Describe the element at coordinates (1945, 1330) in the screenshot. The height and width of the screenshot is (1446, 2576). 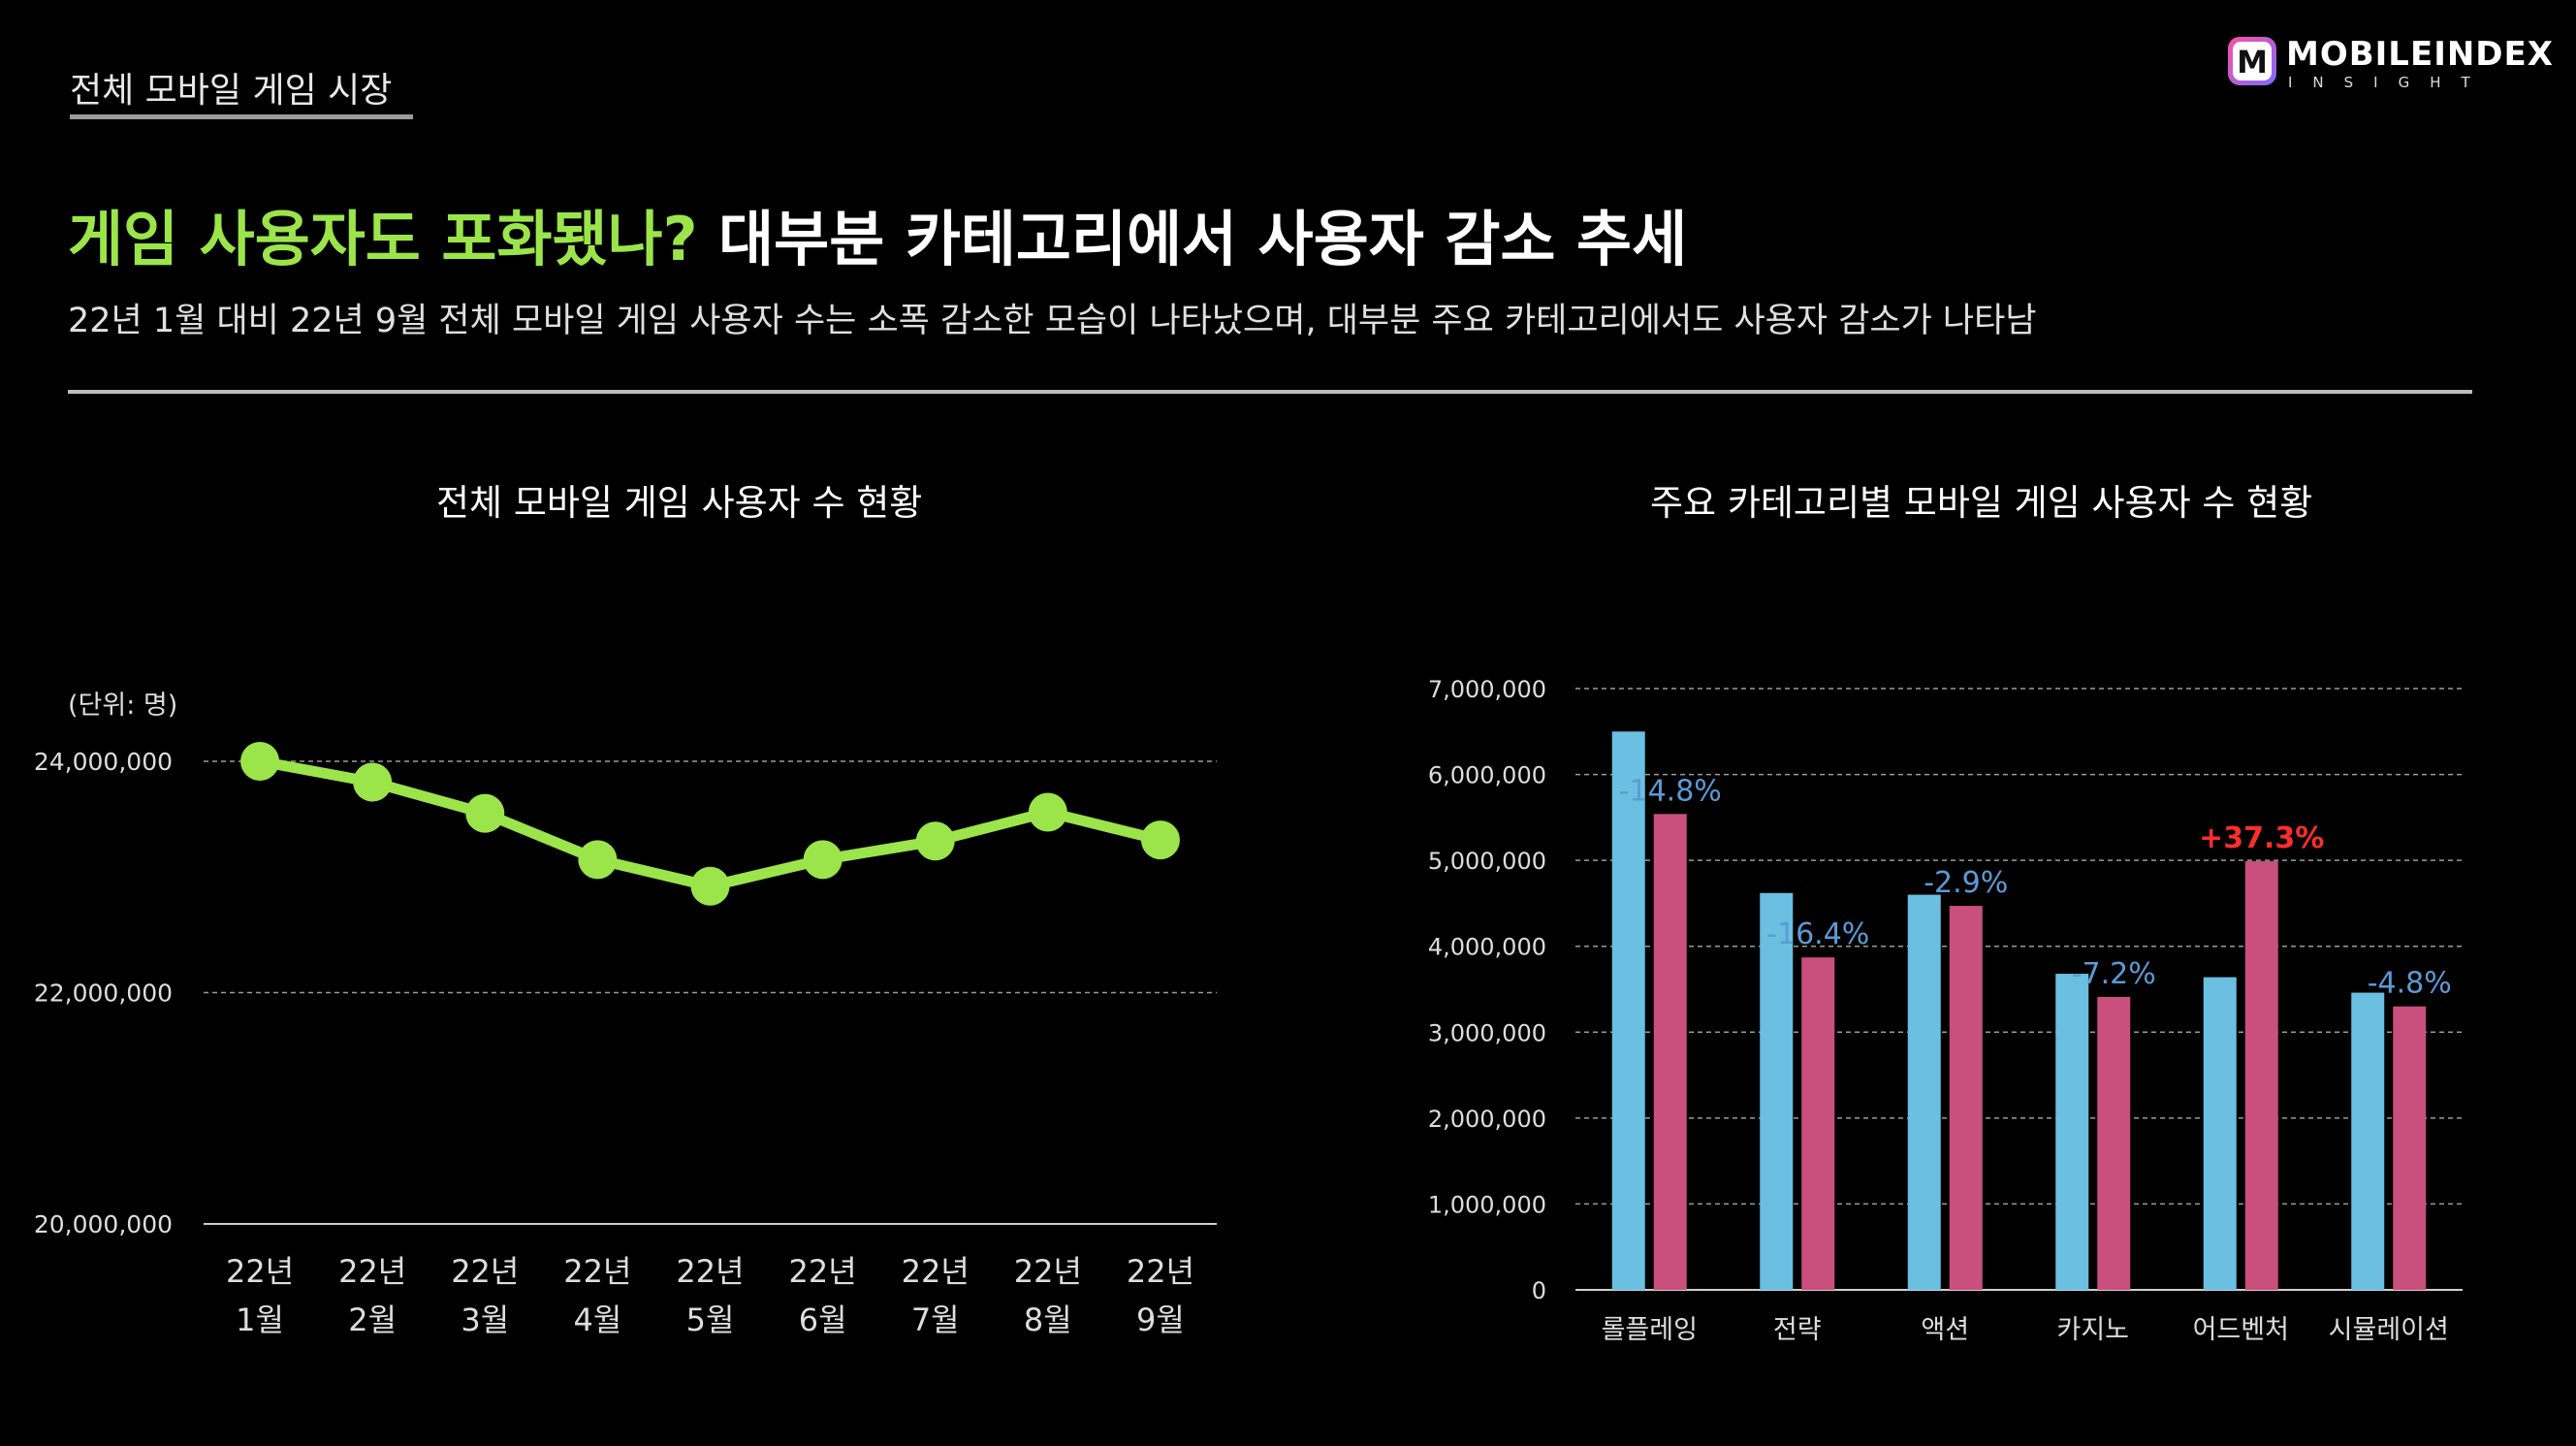
I see `x-tick-label: 액션` at that location.